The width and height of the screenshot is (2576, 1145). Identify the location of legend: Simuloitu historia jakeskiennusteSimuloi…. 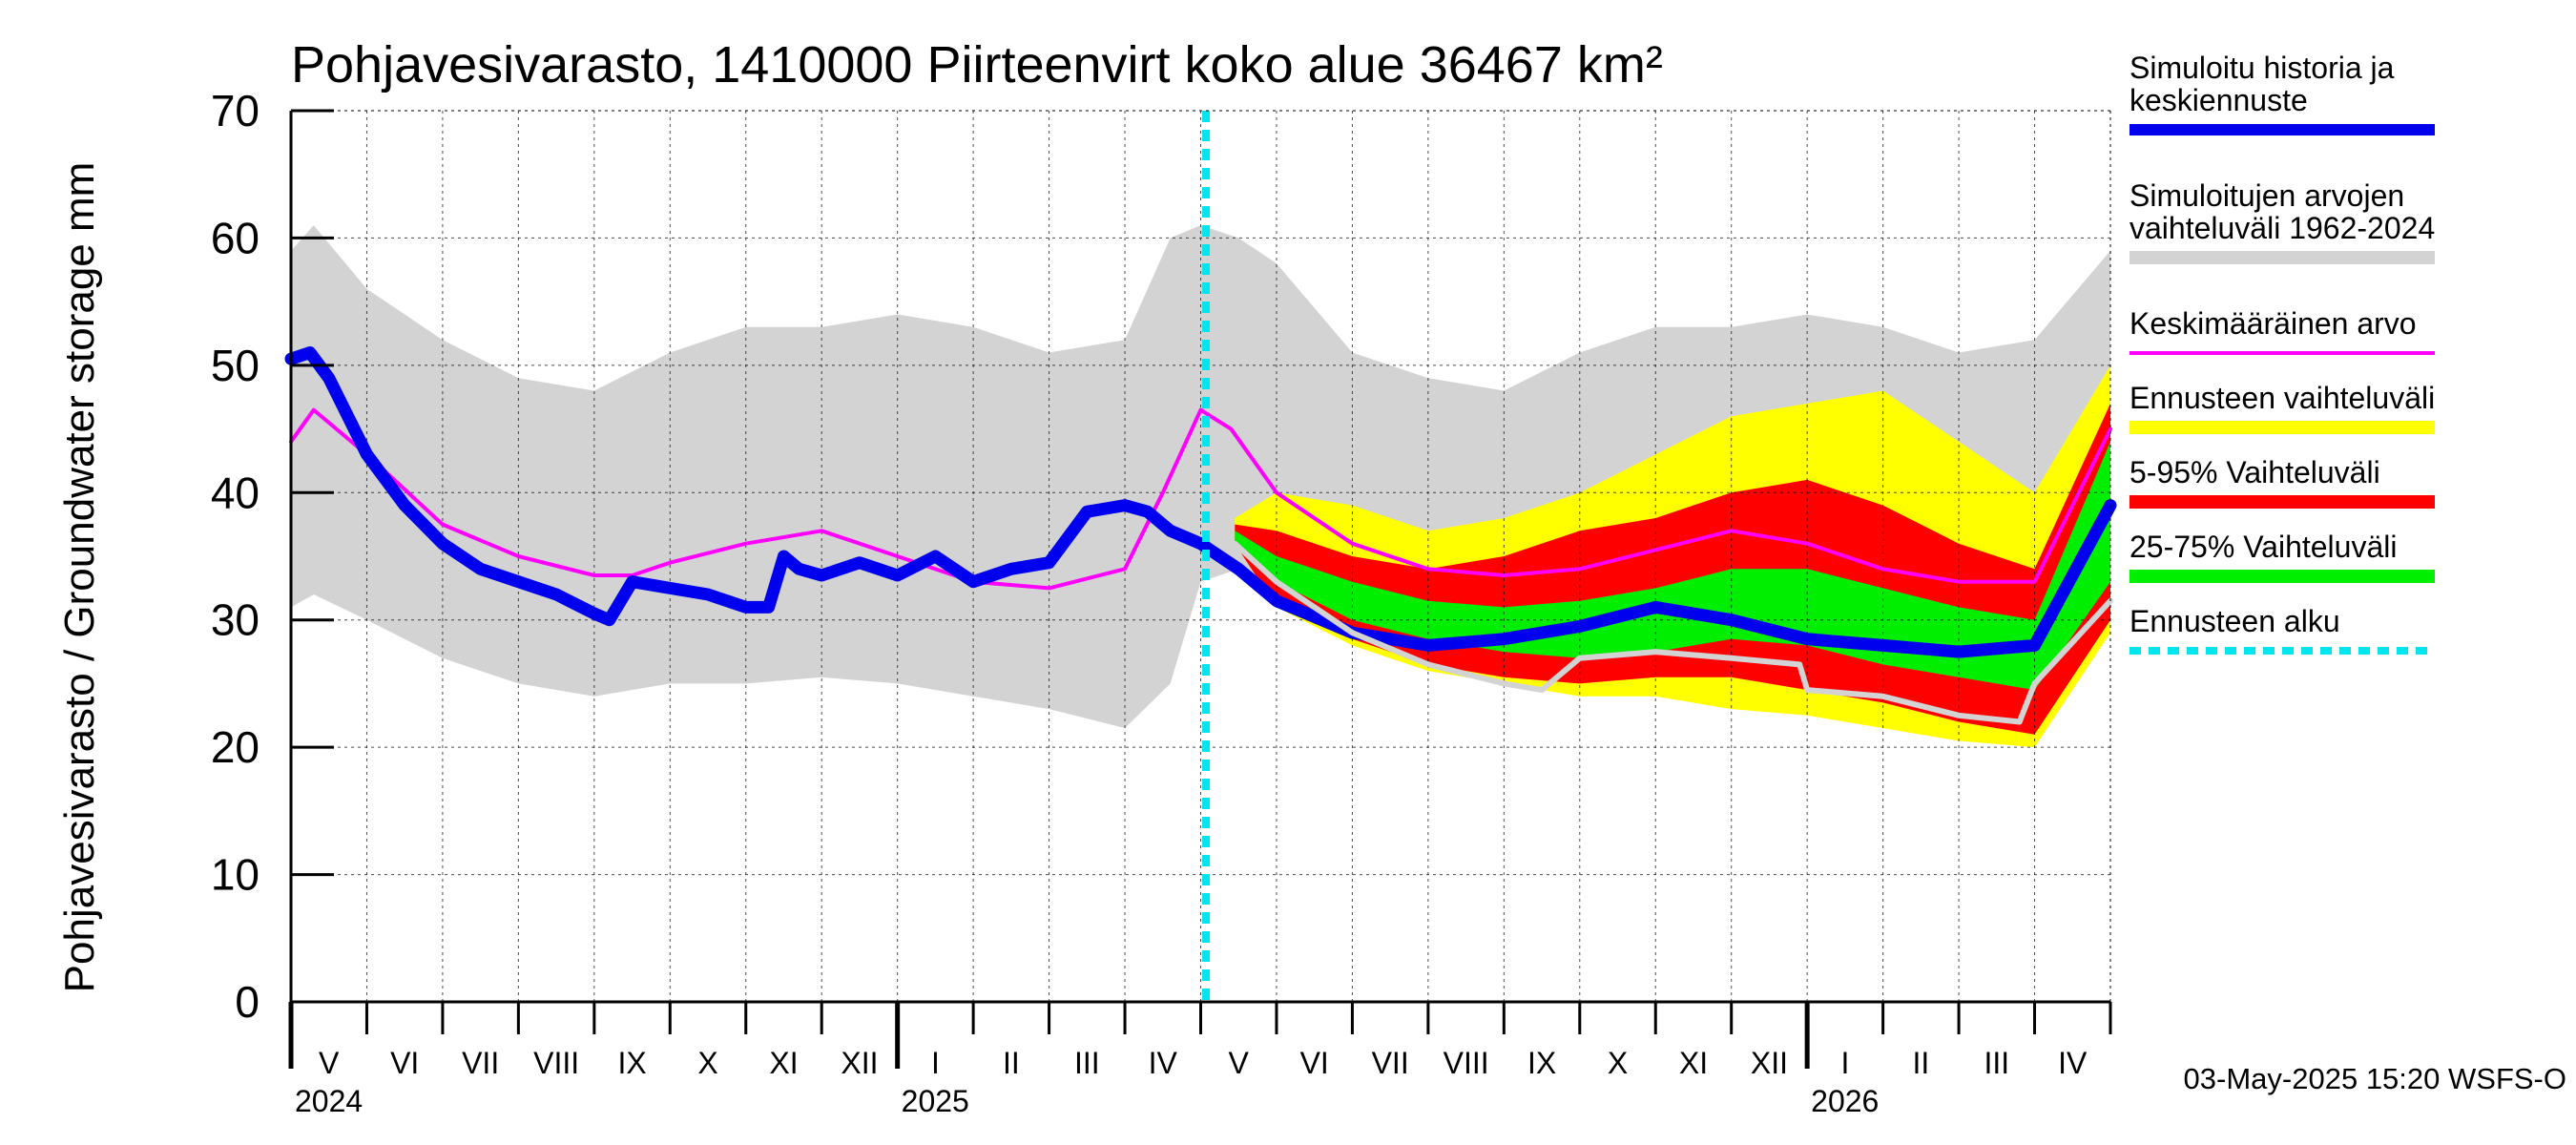
(2282, 353).